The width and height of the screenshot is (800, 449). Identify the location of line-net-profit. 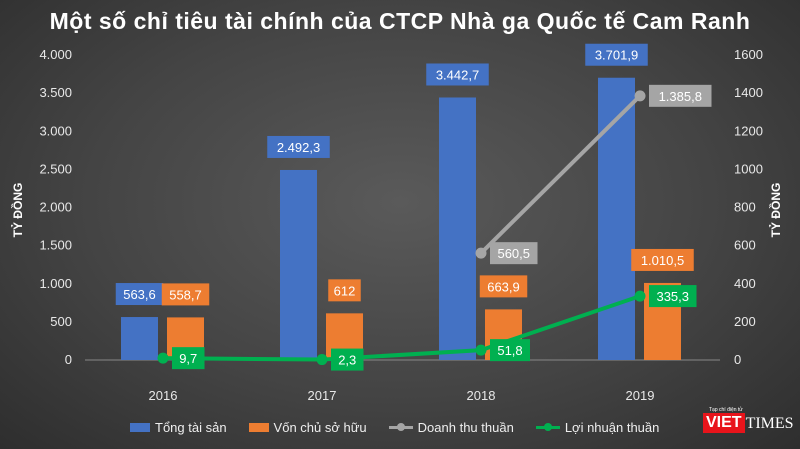
(401, 328).